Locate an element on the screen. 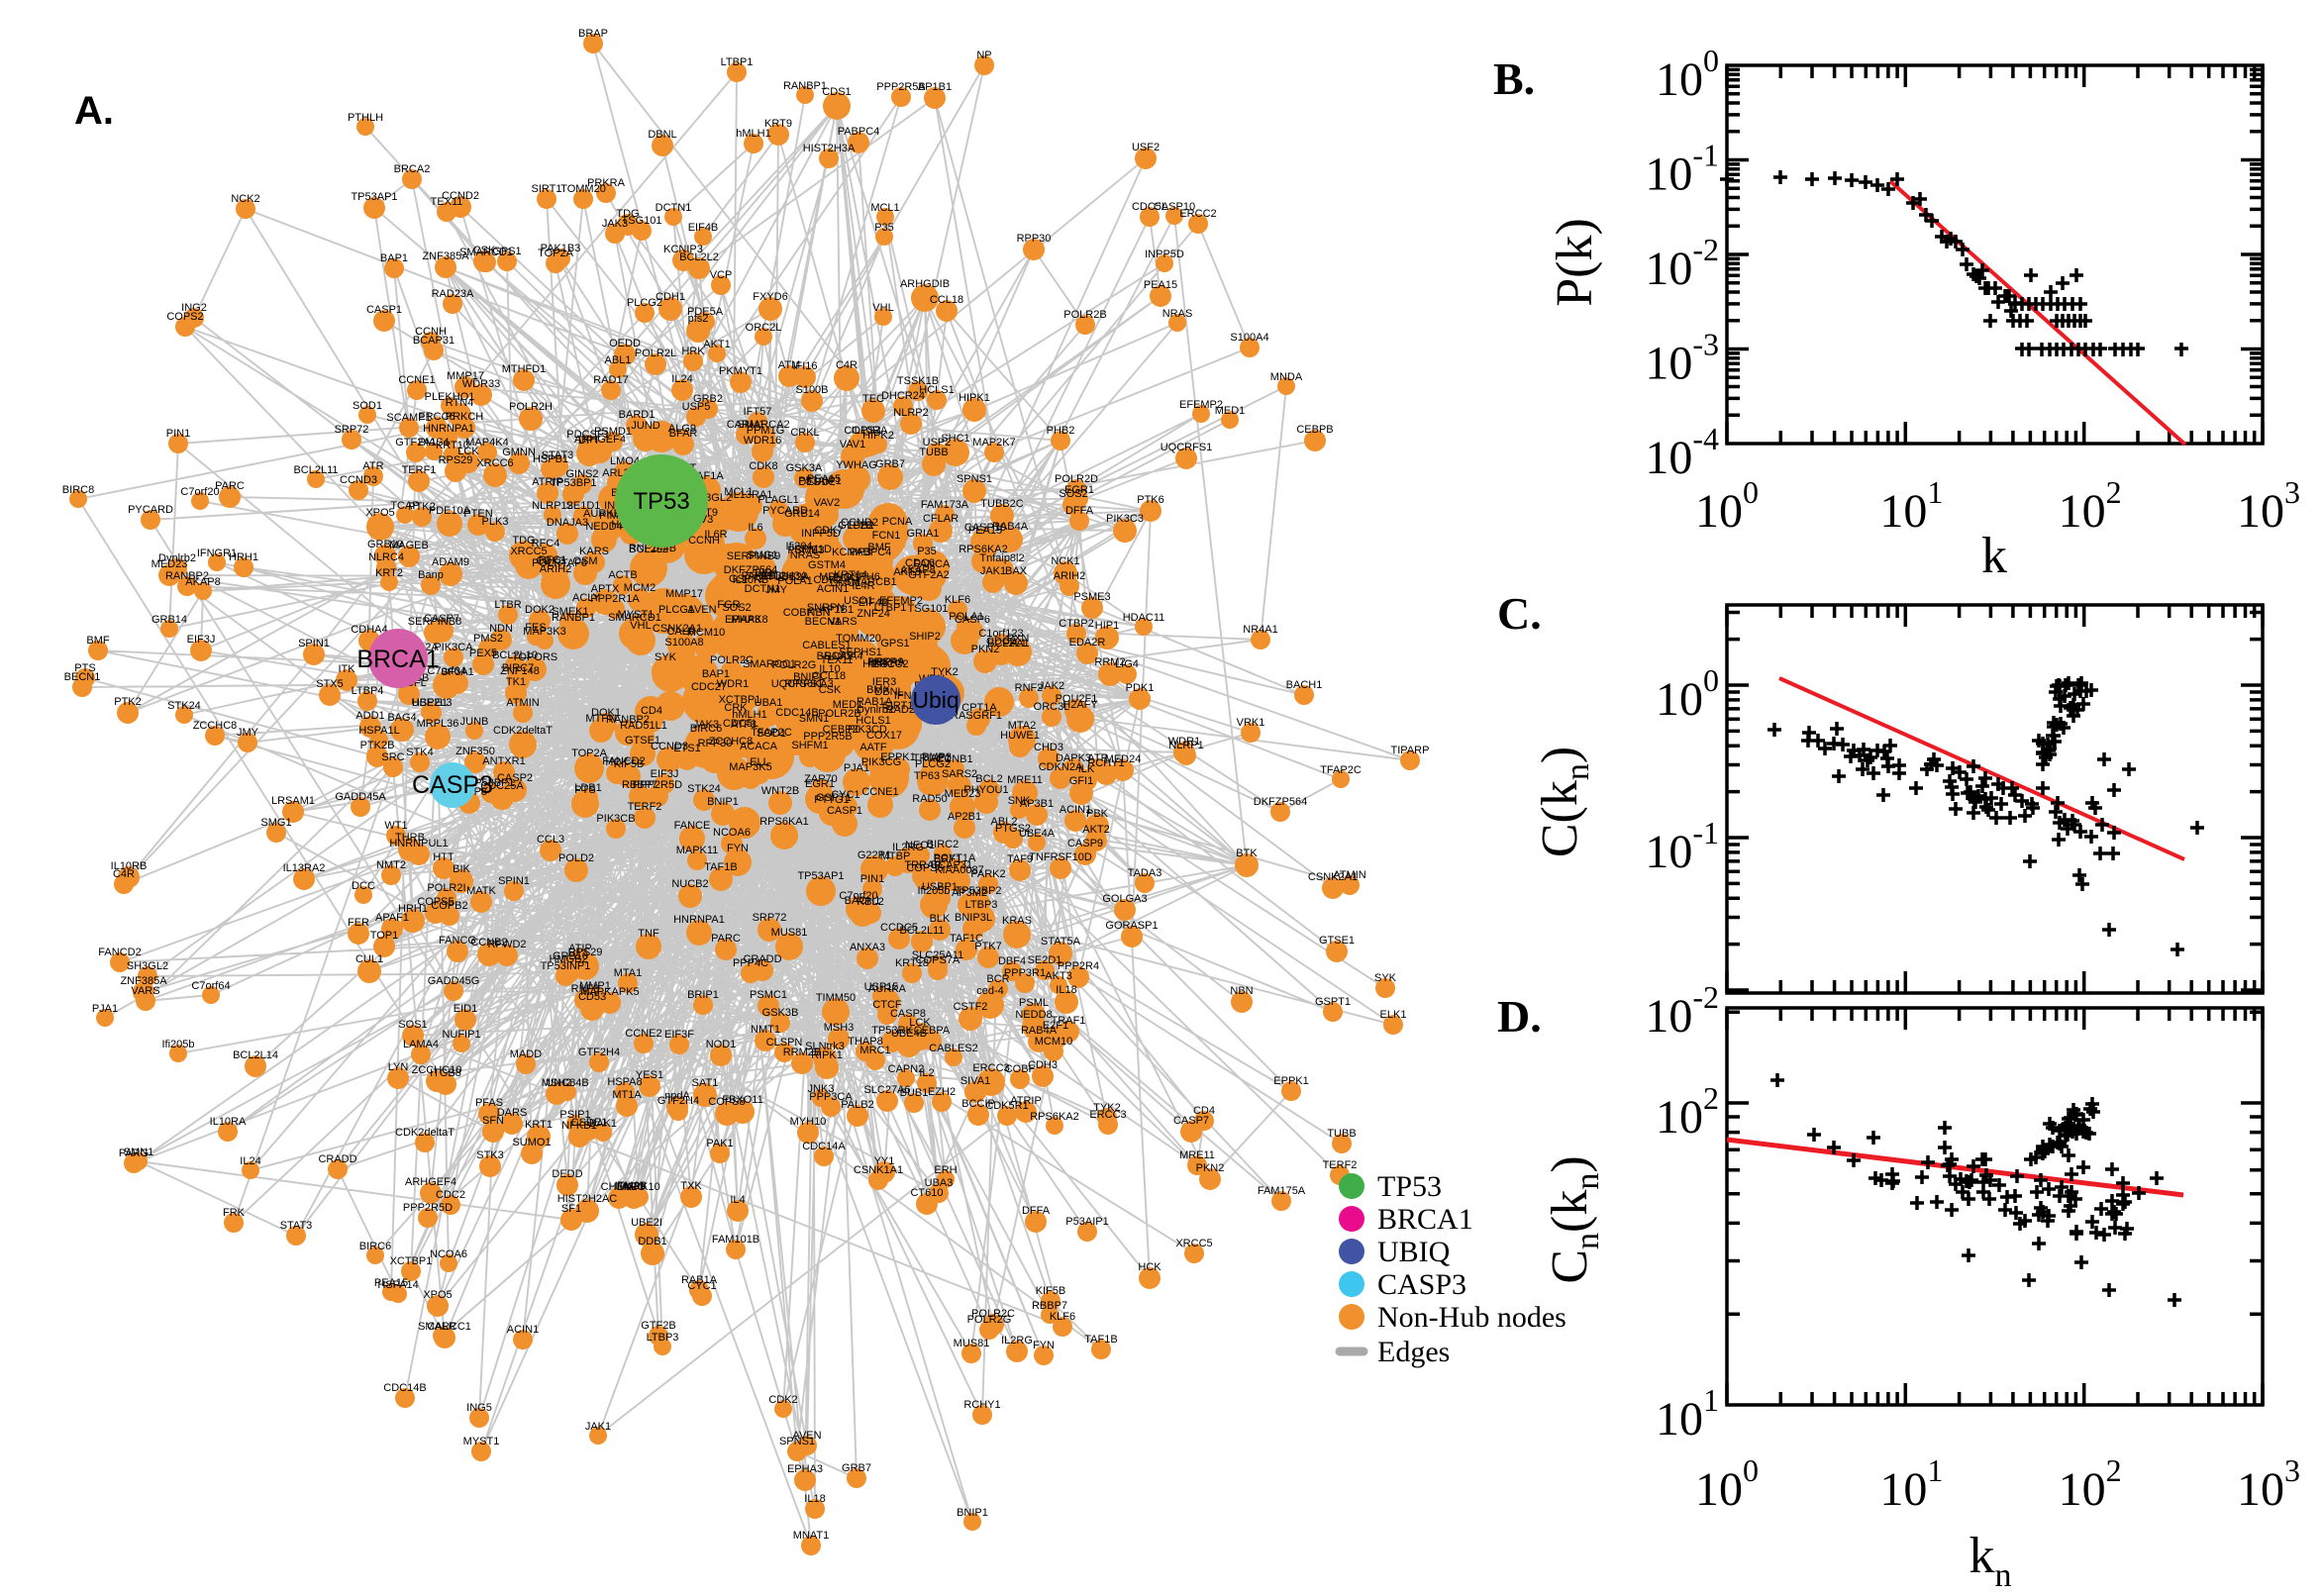 The height and width of the screenshot is (1596, 2323). svg-text: BAG4 is located at coordinates (402, 718).